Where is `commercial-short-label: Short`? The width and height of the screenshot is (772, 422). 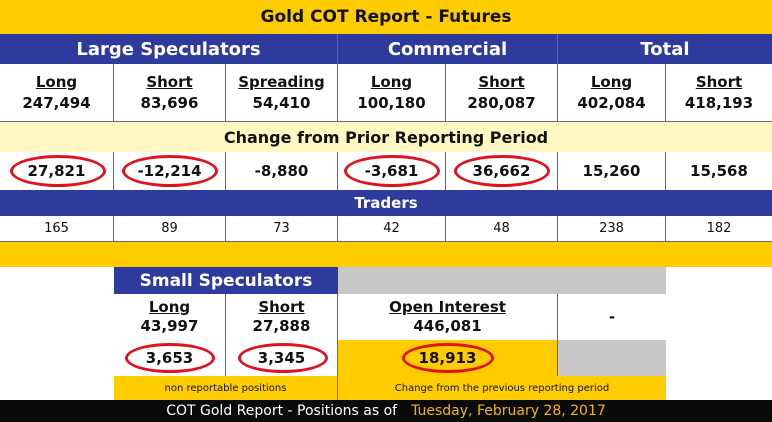 commercial-short-label: Short is located at coordinates (501, 81).